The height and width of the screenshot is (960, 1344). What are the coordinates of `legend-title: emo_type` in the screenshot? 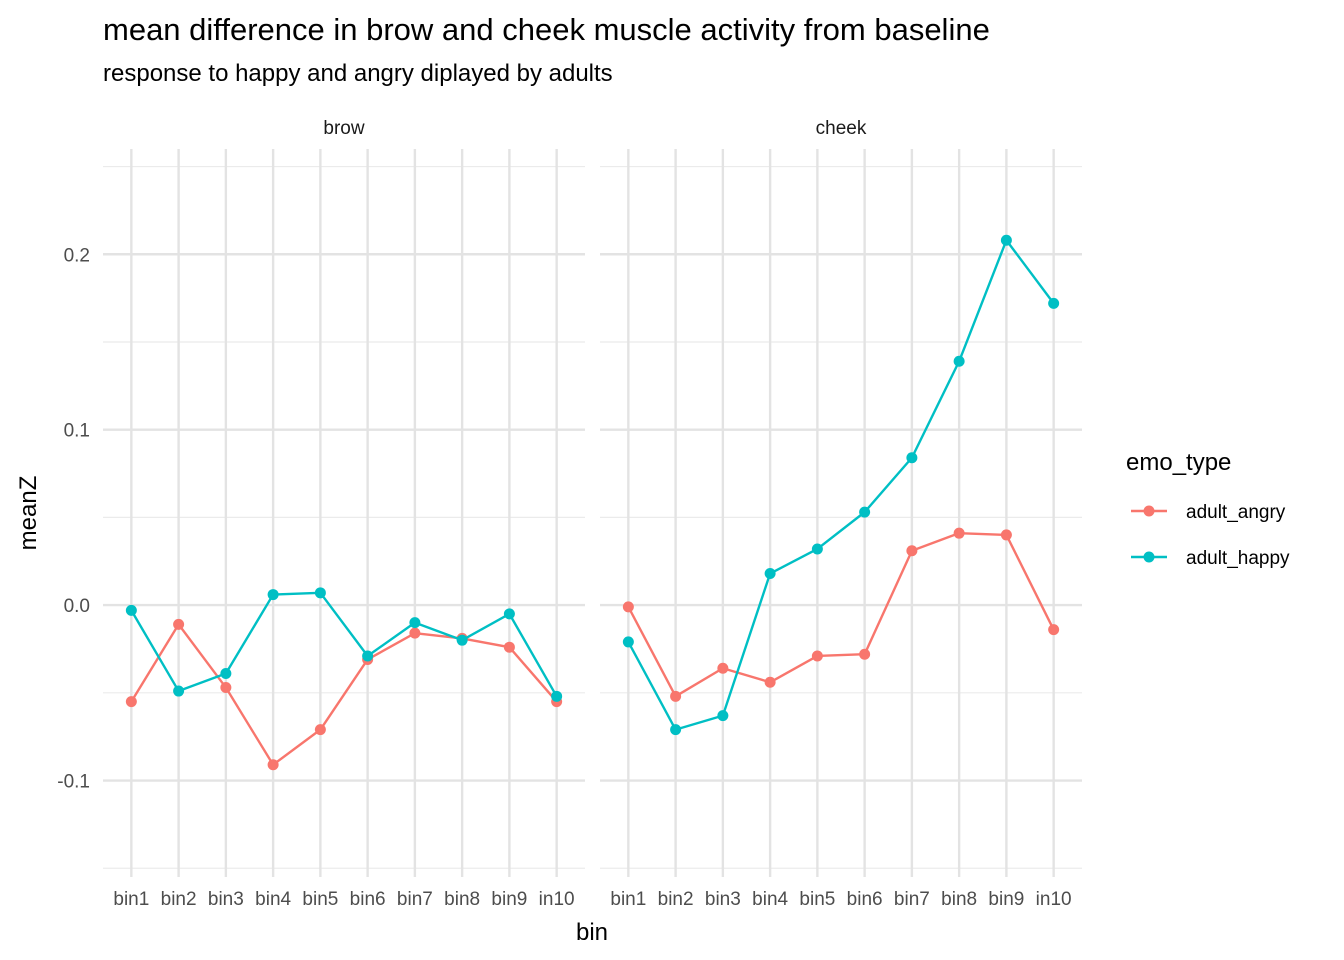 It's located at (1178, 462).